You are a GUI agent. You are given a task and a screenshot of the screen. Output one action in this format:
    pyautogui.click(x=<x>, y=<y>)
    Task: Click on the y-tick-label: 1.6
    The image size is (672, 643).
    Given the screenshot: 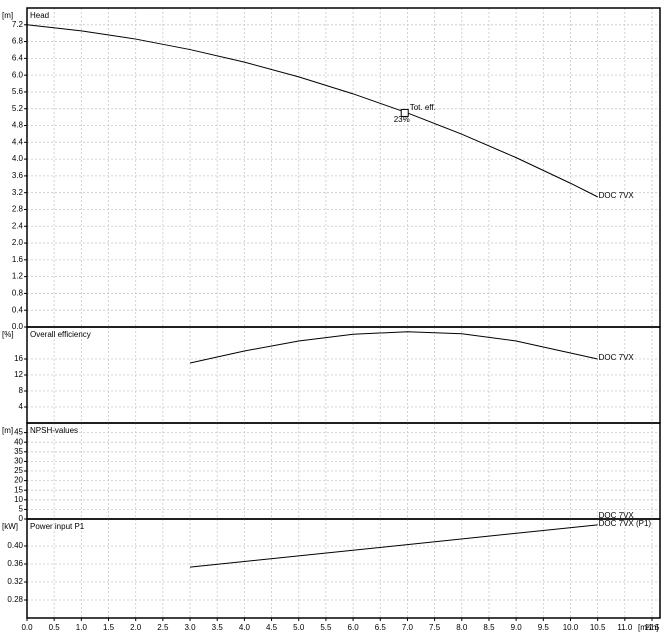 What is the action you would take?
    pyautogui.click(x=18, y=259)
    